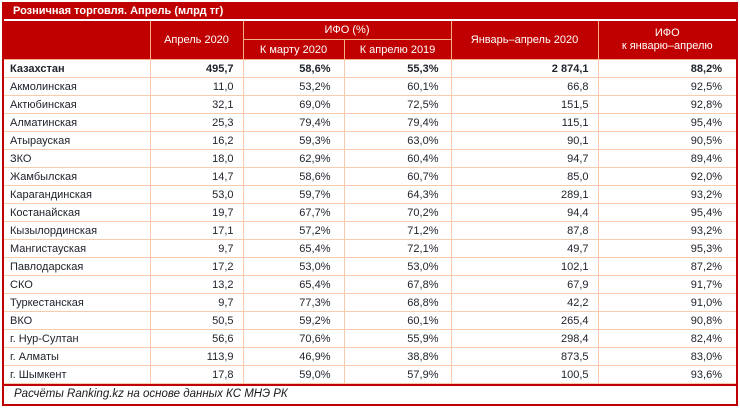 This screenshot has width=740, height=410. What do you see at coordinates (370, 230) in the screenshot?
I see `table-row: Кызылординская 17,1 57,2% 71,2% 87,8 93,2%` at bounding box center [370, 230].